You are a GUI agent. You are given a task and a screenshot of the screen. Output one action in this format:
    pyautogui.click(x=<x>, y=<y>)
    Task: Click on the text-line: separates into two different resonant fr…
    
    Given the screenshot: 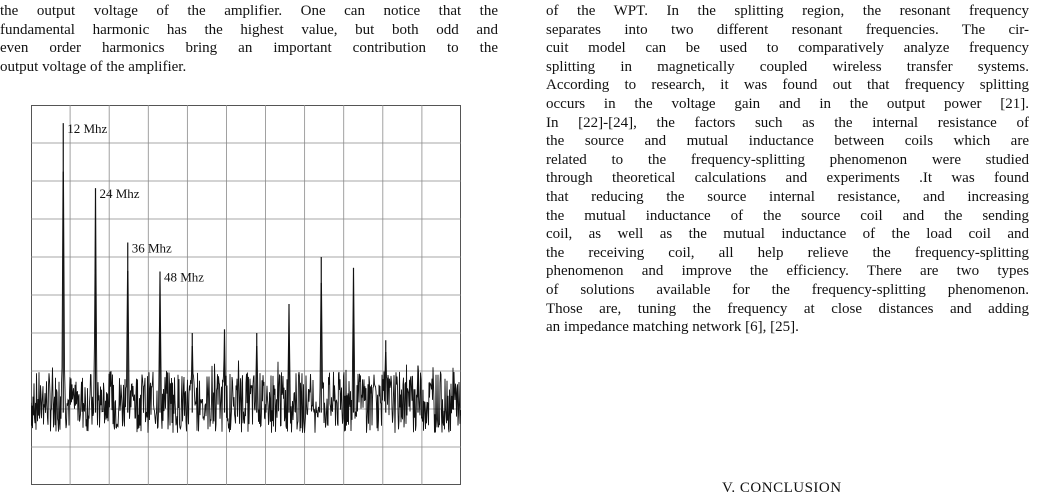 What is the action you would take?
    pyautogui.click(x=787, y=29)
    